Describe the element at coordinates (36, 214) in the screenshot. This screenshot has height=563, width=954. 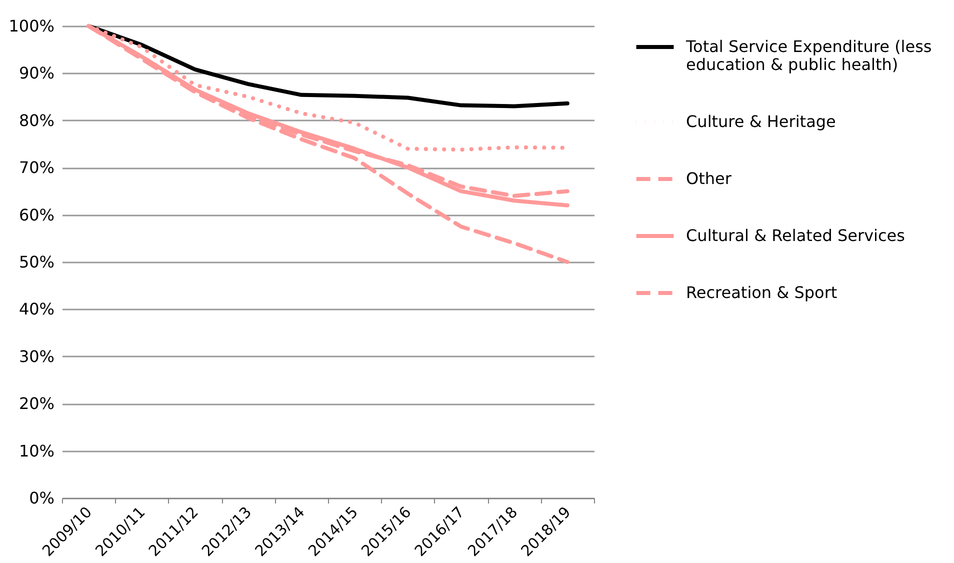
I see `y-tick-label: 60%` at that location.